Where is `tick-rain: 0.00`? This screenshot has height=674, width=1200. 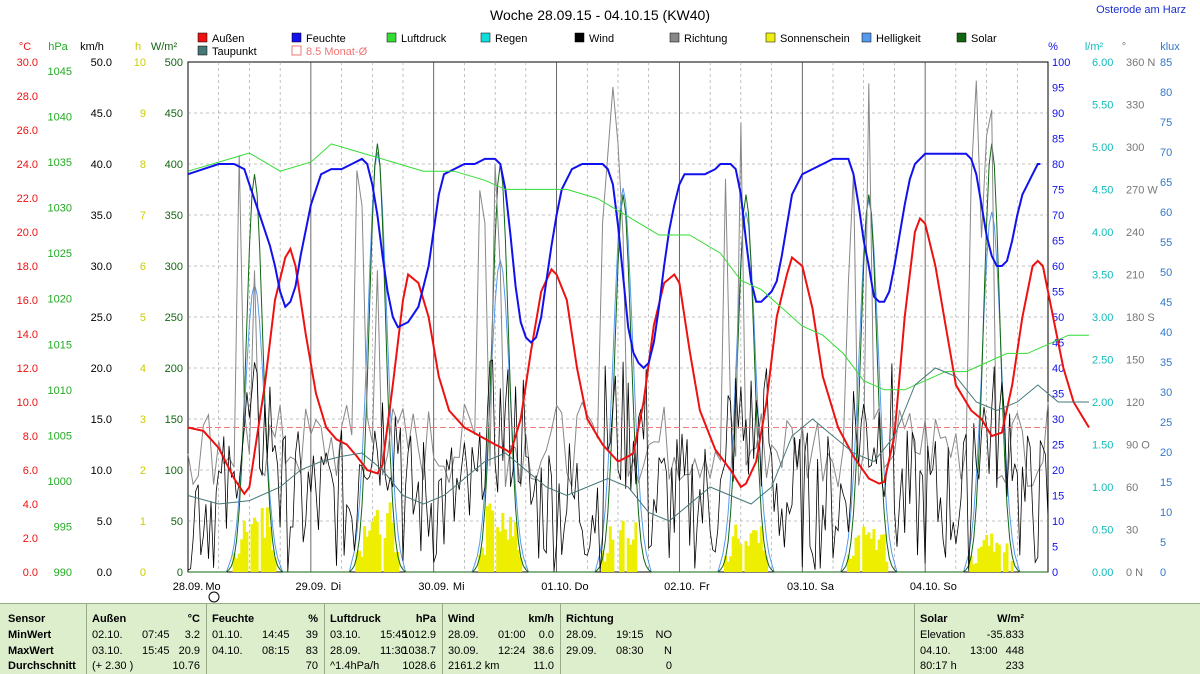 tick-rain: 0.00 is located at coordinates (1102, 573).